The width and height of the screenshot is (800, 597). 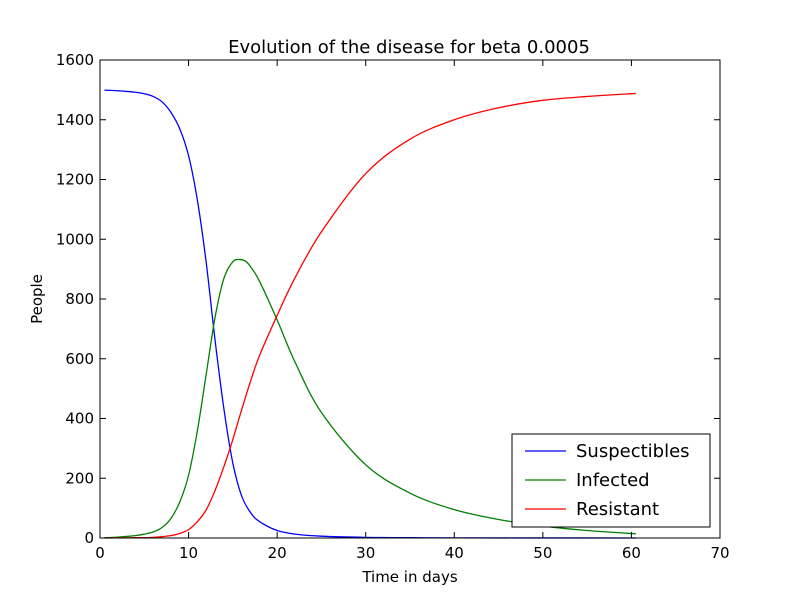 I want to click on y-tick-label: 200, so click(x=79, y=478).